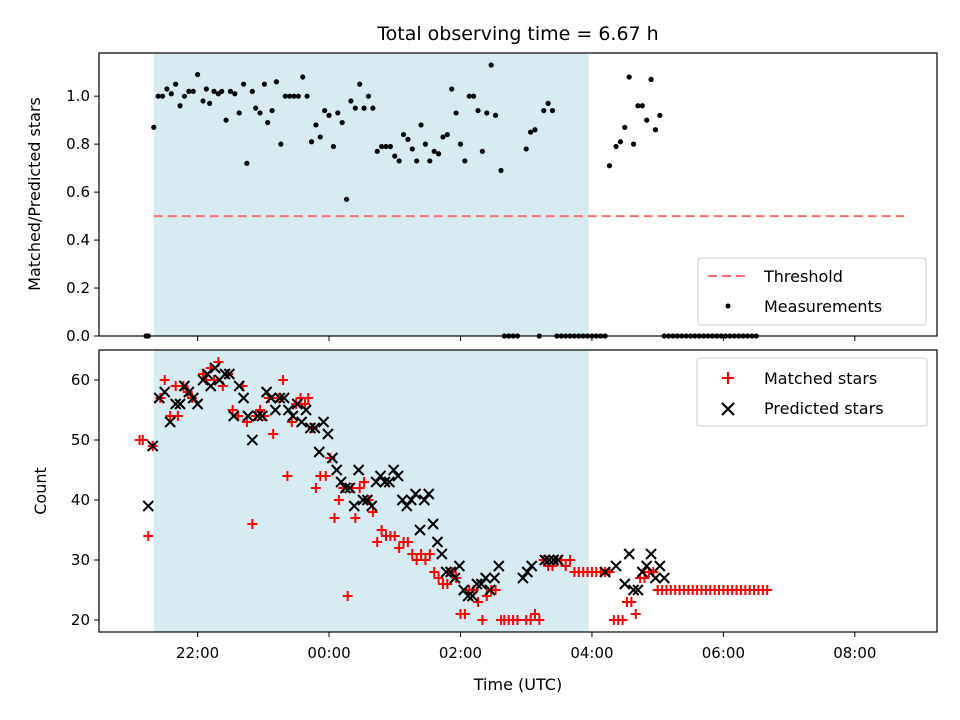  Describe the element at coordinates (728, 378) in the screenshot. I see `legend-matched-swatch` at that location.